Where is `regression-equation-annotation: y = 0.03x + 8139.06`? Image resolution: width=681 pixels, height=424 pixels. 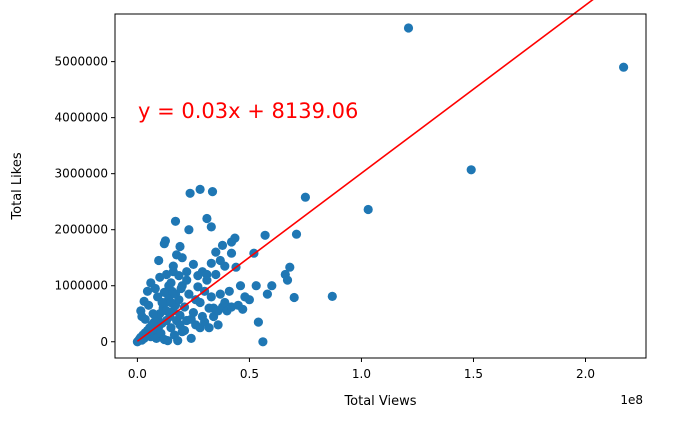 regression-equation-annotation: y = 0.03x + 8139.06 is located at coordinates (248, 111).